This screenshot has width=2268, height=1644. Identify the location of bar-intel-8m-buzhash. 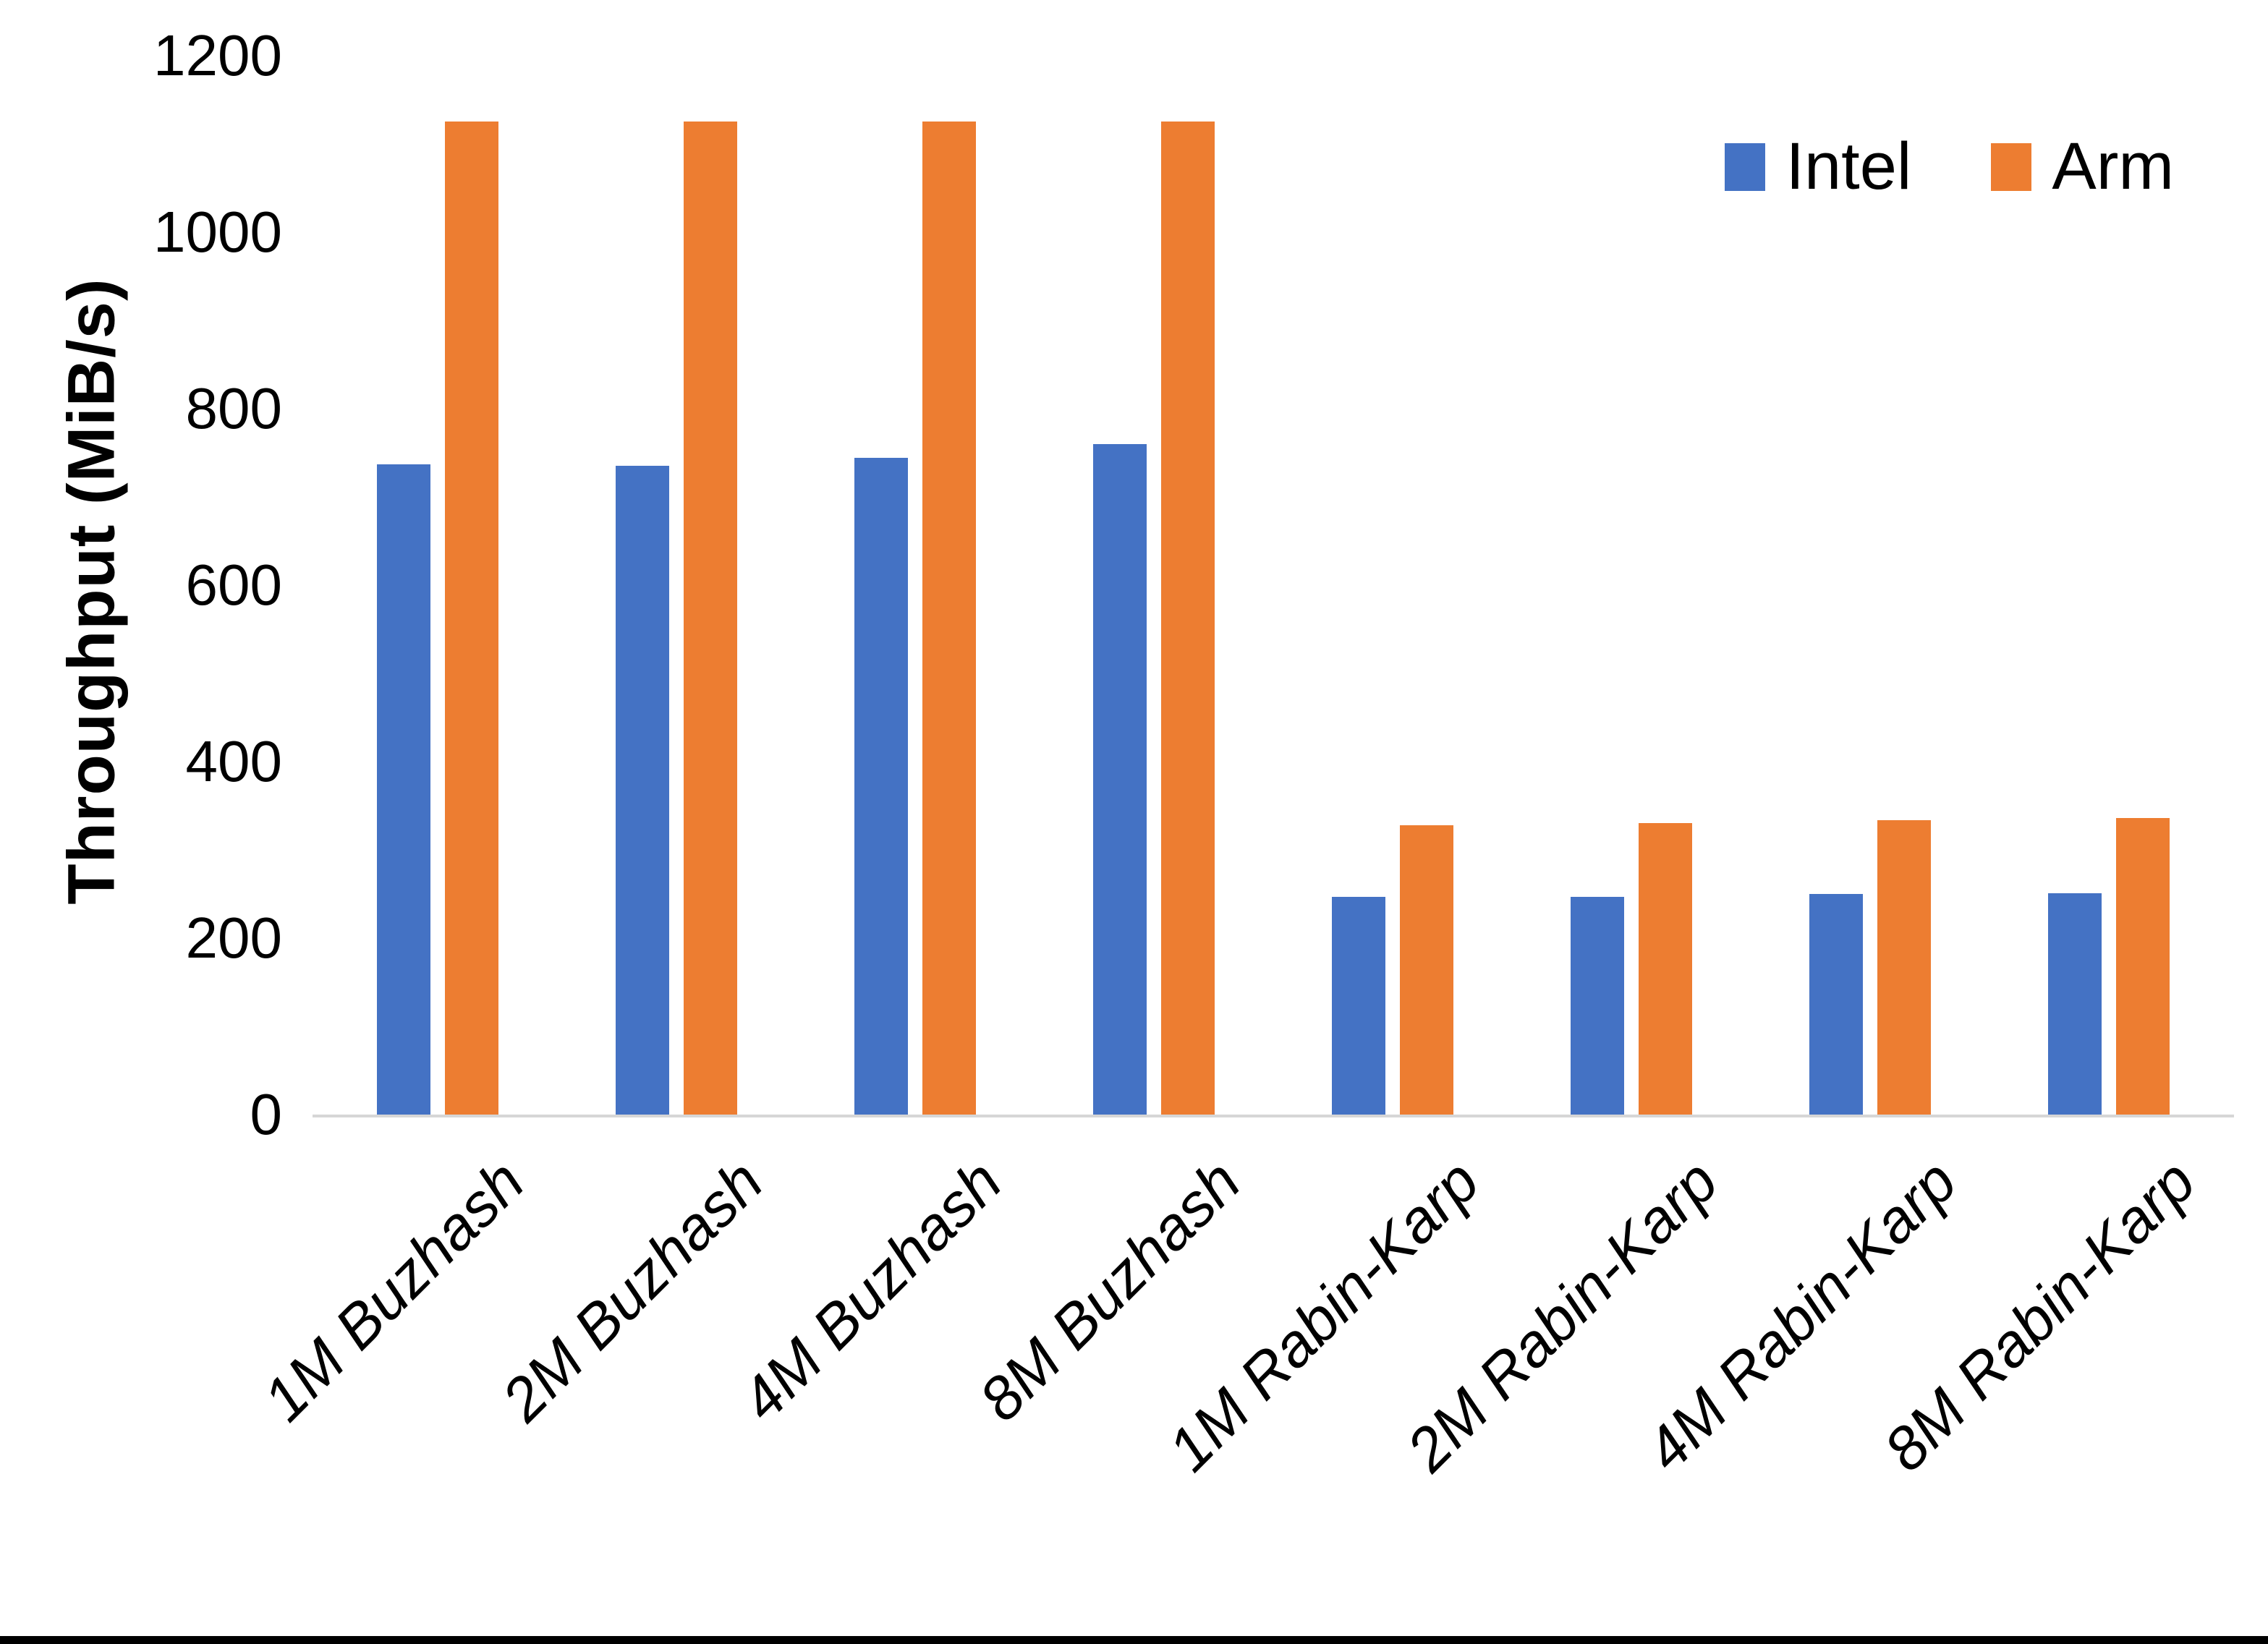
(1120, 779).